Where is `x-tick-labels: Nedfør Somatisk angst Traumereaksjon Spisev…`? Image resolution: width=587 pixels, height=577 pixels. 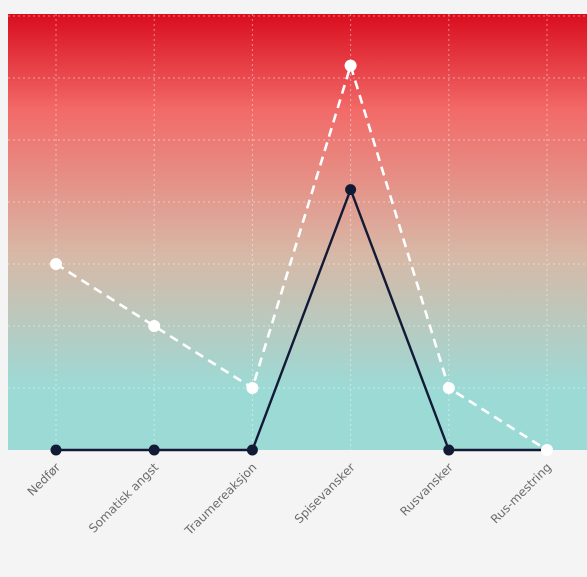
x-tick-labels: Nedfør Somatisk angst Traumereaksjon Spisev… is located at coordinates (290, 499).